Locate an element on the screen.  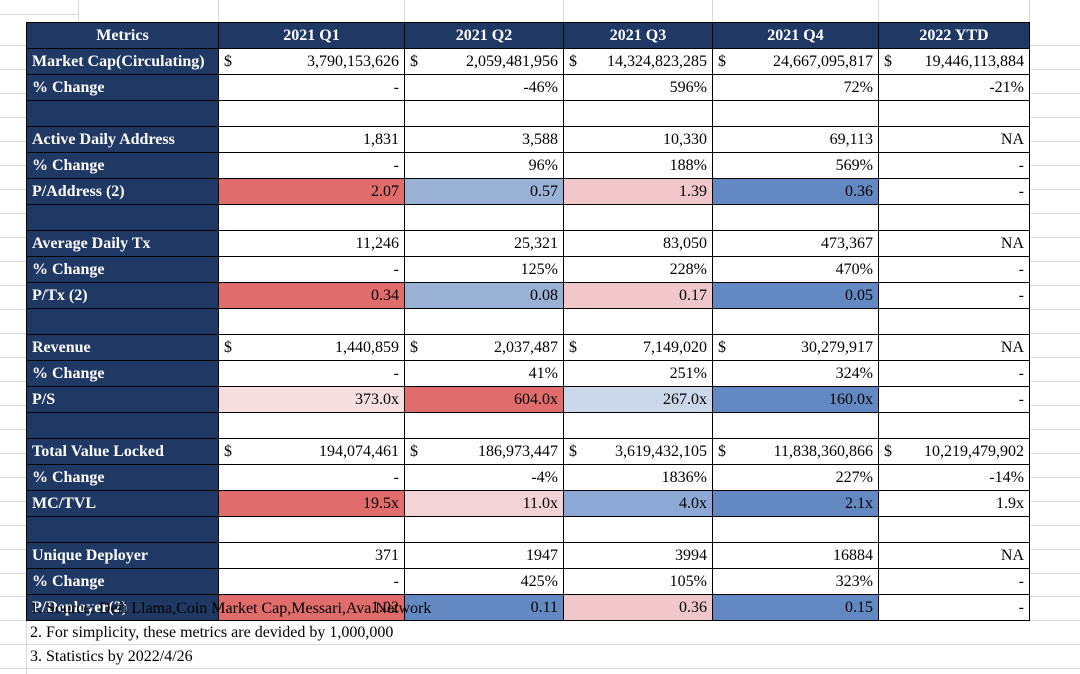
data-cell: $14,324,823,285 is located at coordinates (638, 61).